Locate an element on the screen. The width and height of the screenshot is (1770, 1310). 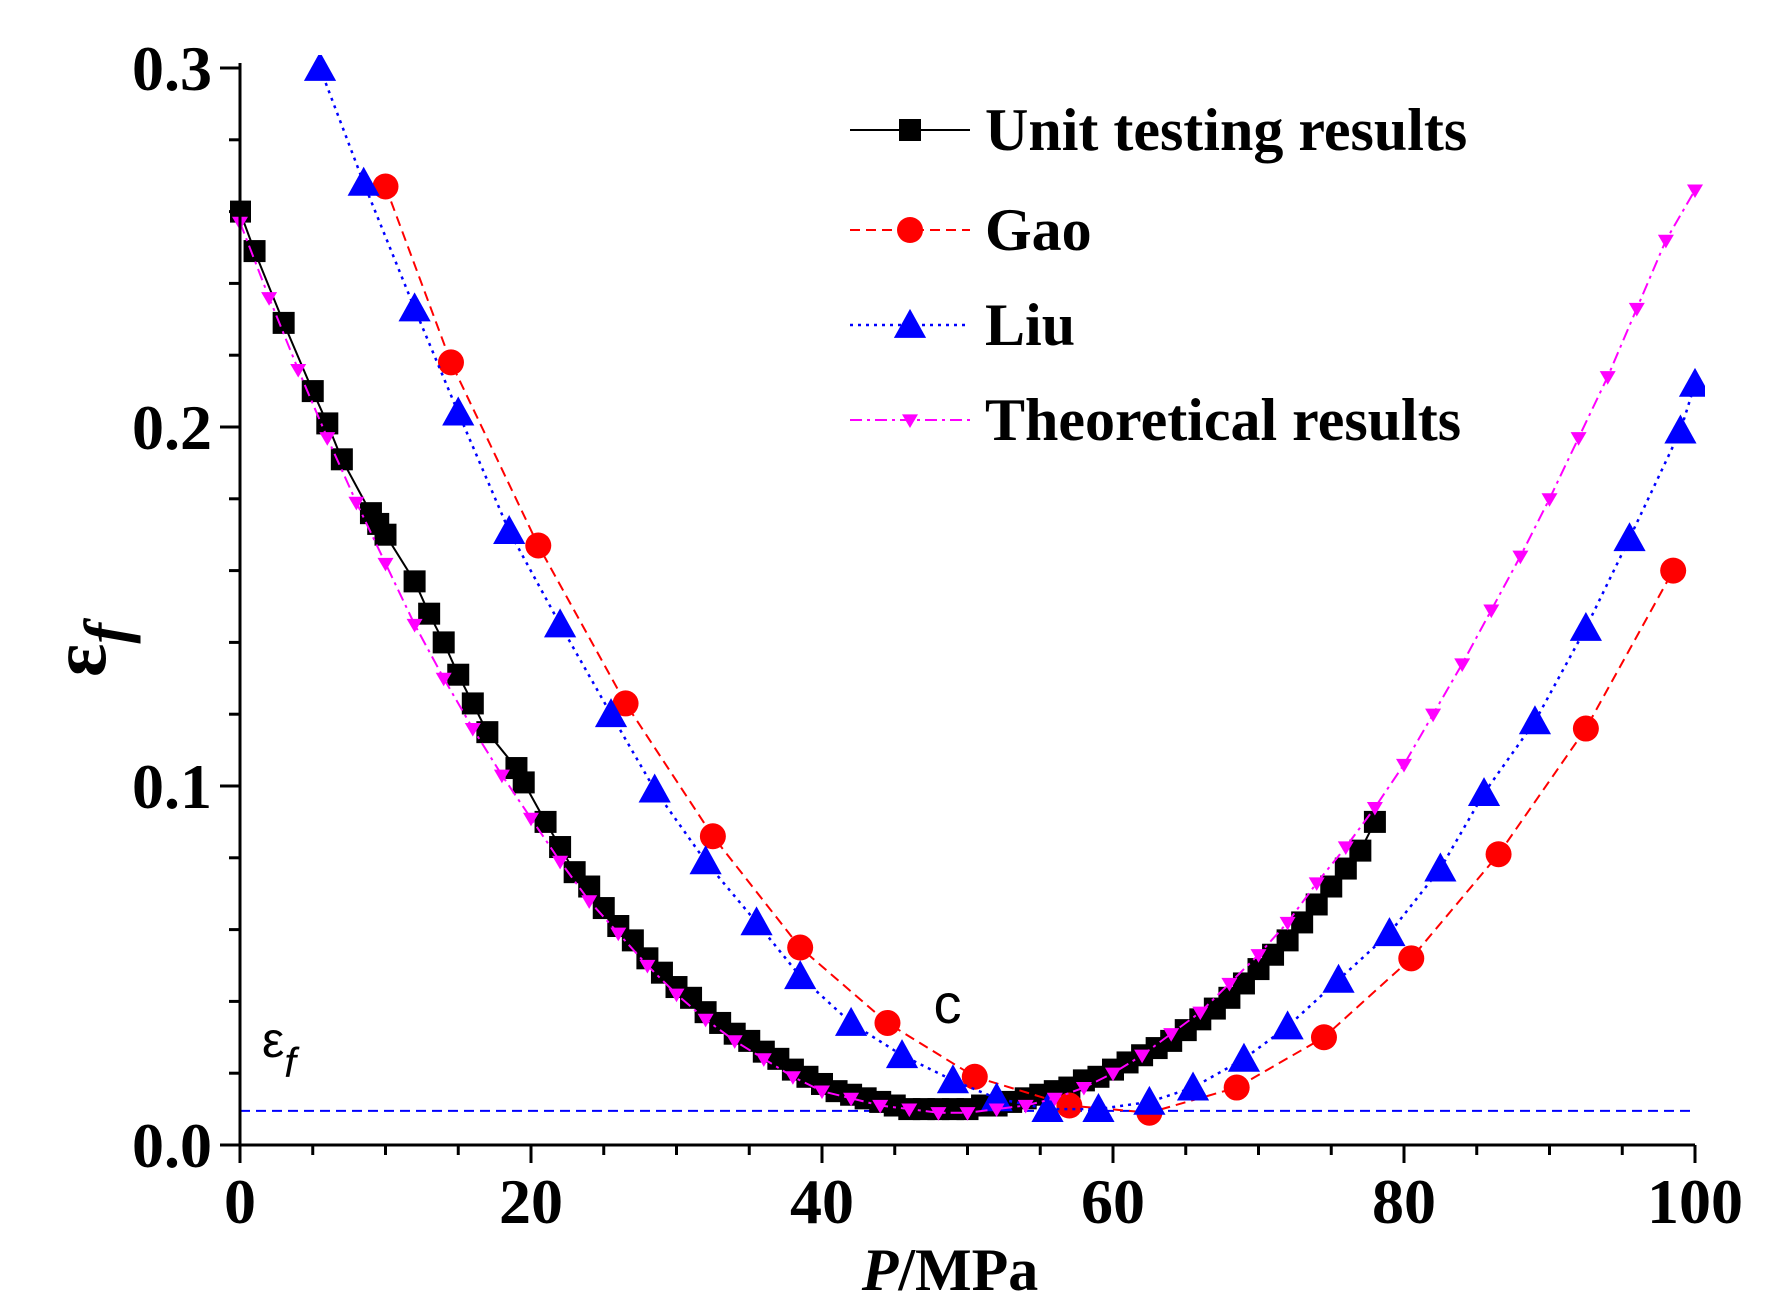
legend-label: Theoretical results is located at coordinates (1223, 420).